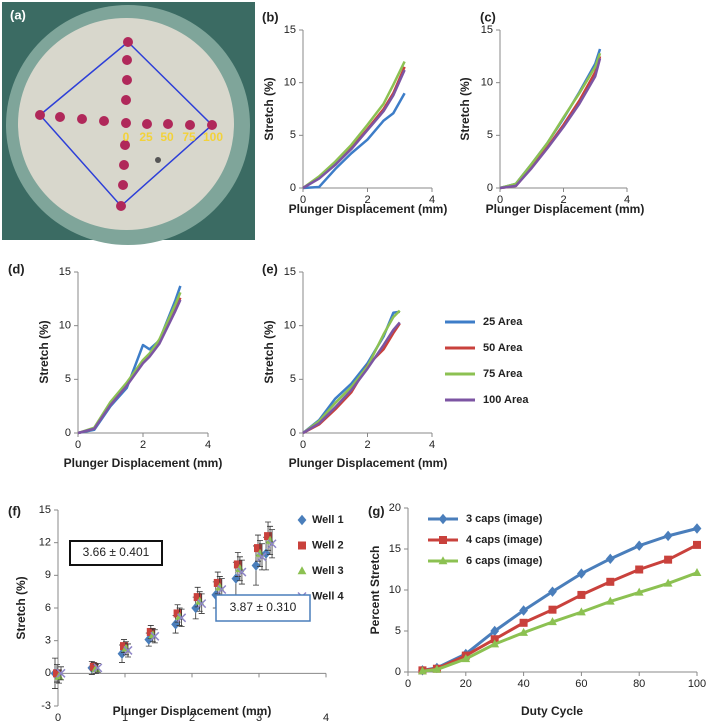  I want to click on y-tick-label: 9, so click(48, 575).